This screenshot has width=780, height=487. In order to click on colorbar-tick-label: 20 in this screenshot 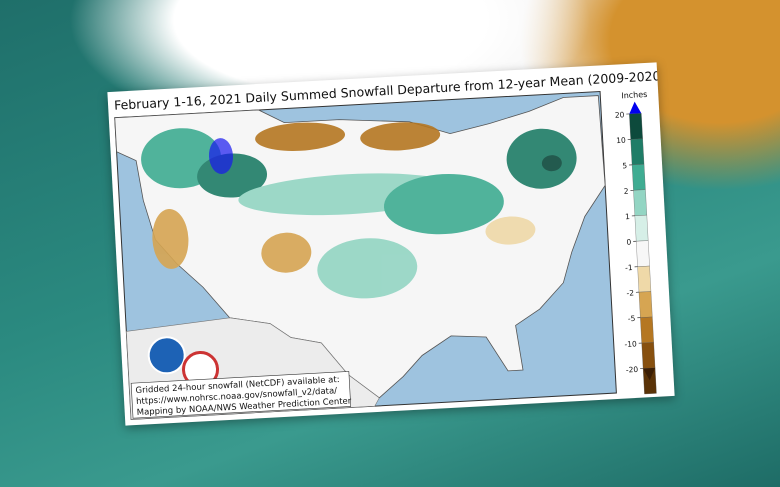, I will do `click(620, 115)`.